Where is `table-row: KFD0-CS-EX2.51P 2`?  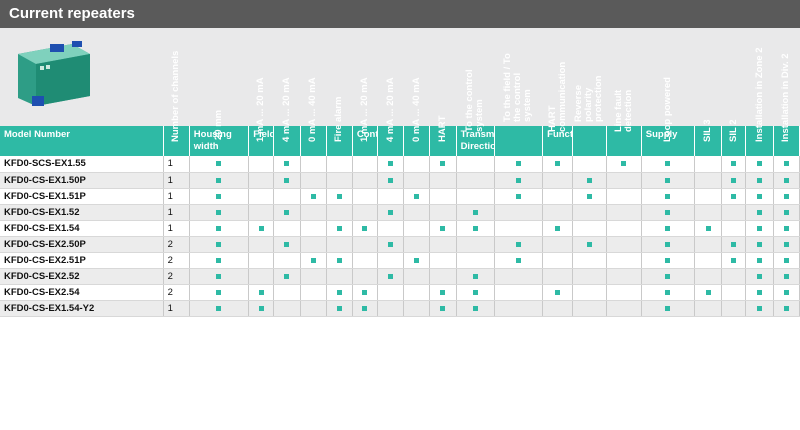 table-row: KFD0-CS-EX2.51P 2 is located at coordinates (400, 260).